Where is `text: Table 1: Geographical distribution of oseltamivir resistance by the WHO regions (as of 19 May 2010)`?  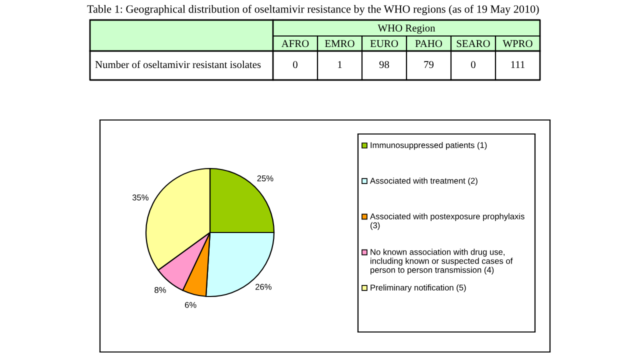
text: Table 1: Geographical distribution of oseltamivir resistance by the WHO regions (as of 19 May 2010) is located at coordinates (313, 10).